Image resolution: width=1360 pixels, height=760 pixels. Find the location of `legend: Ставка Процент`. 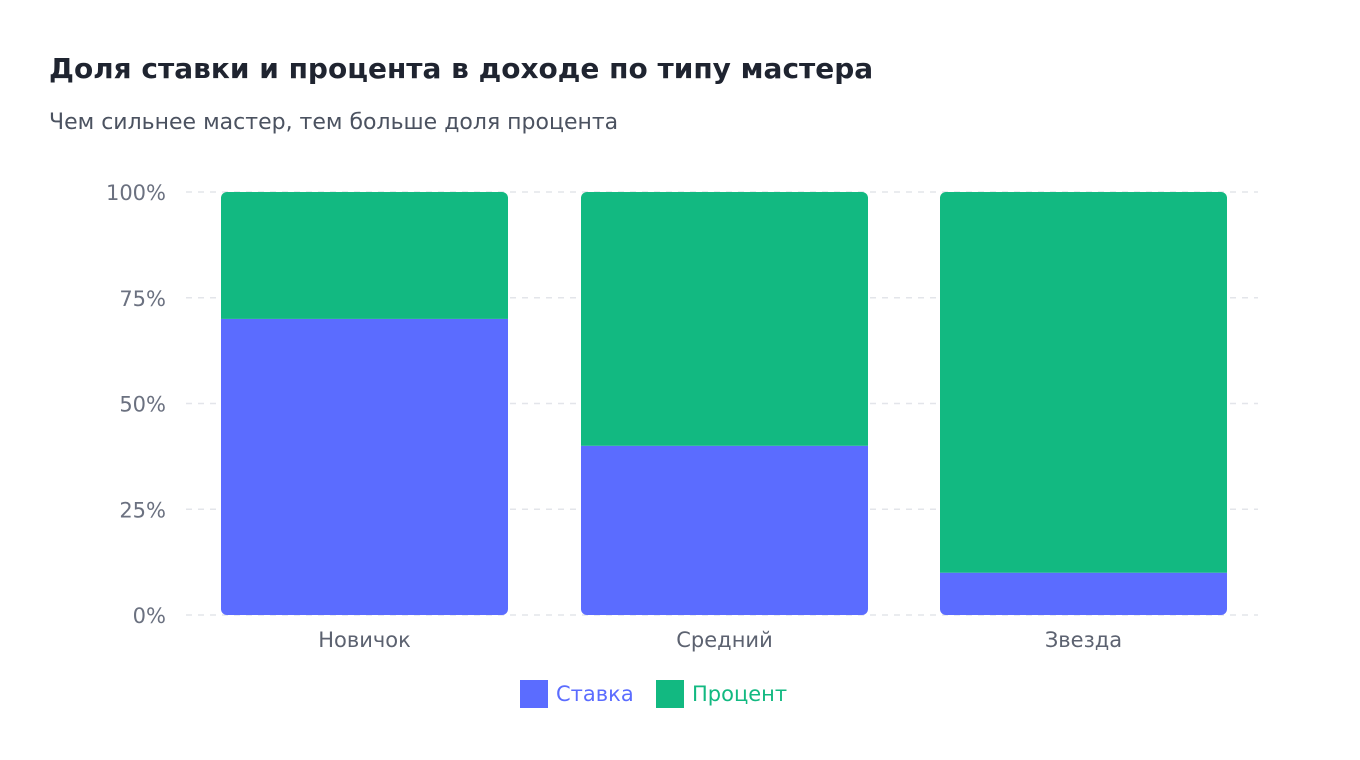

legend: Ставка Процент is located at coordinates (653, 694).